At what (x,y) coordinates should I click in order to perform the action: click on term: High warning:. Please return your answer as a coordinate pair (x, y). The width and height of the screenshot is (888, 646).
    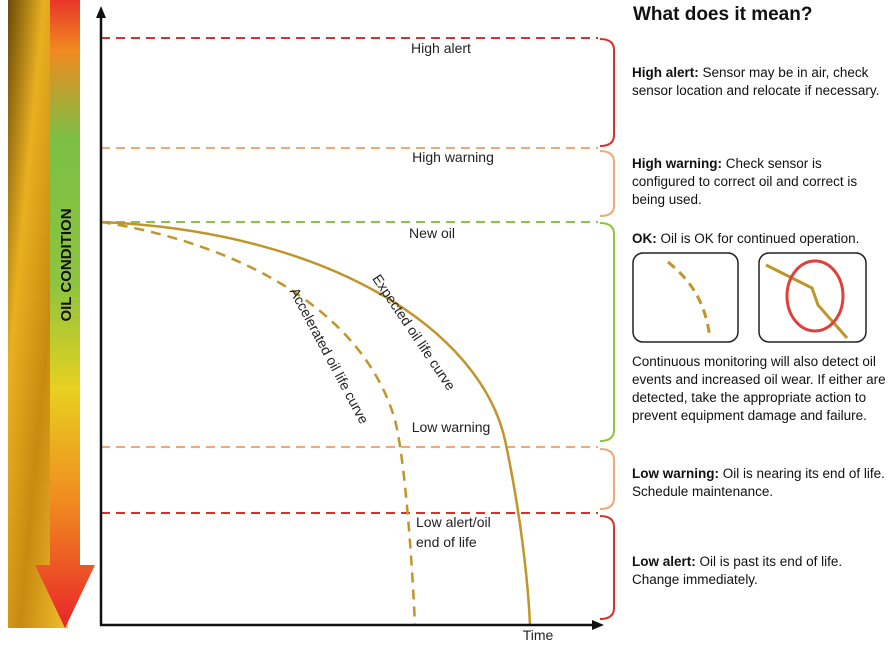
    Looking at the image, I should click on (677, 163).